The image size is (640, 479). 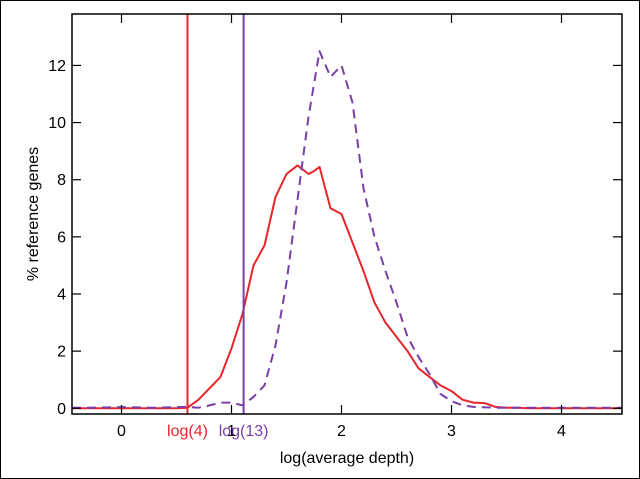 What do you see at coordinates (61, 409) in the screenshot?
I see `y-tick-label: 0` at bounding box center [61, 409].